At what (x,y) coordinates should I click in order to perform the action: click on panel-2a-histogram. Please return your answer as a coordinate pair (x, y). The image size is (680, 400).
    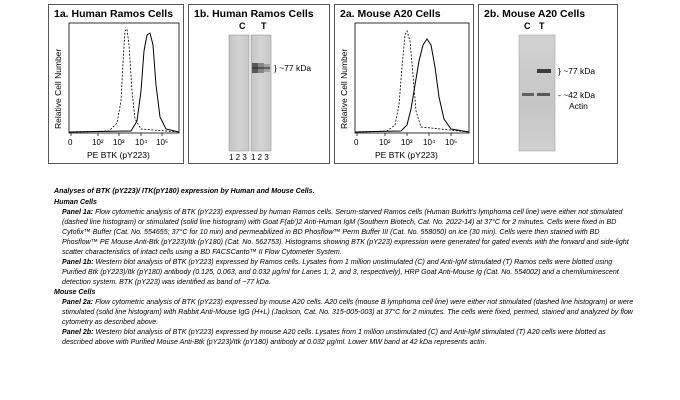
    Looking at the image, I should click on (412, 79).